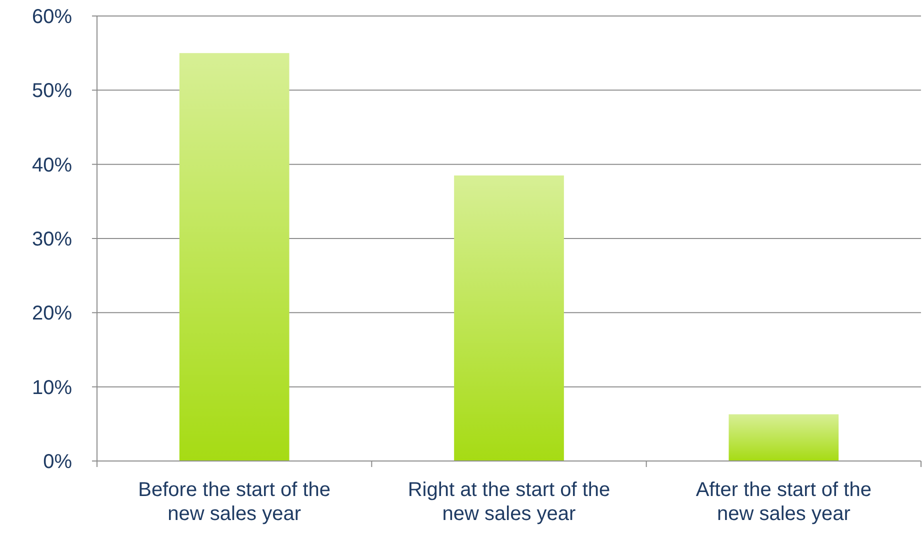  Describe the element at coordinates (234, 502) in the screenshot. I see `x-tick-label: Before the start of the new sales year` at that location.